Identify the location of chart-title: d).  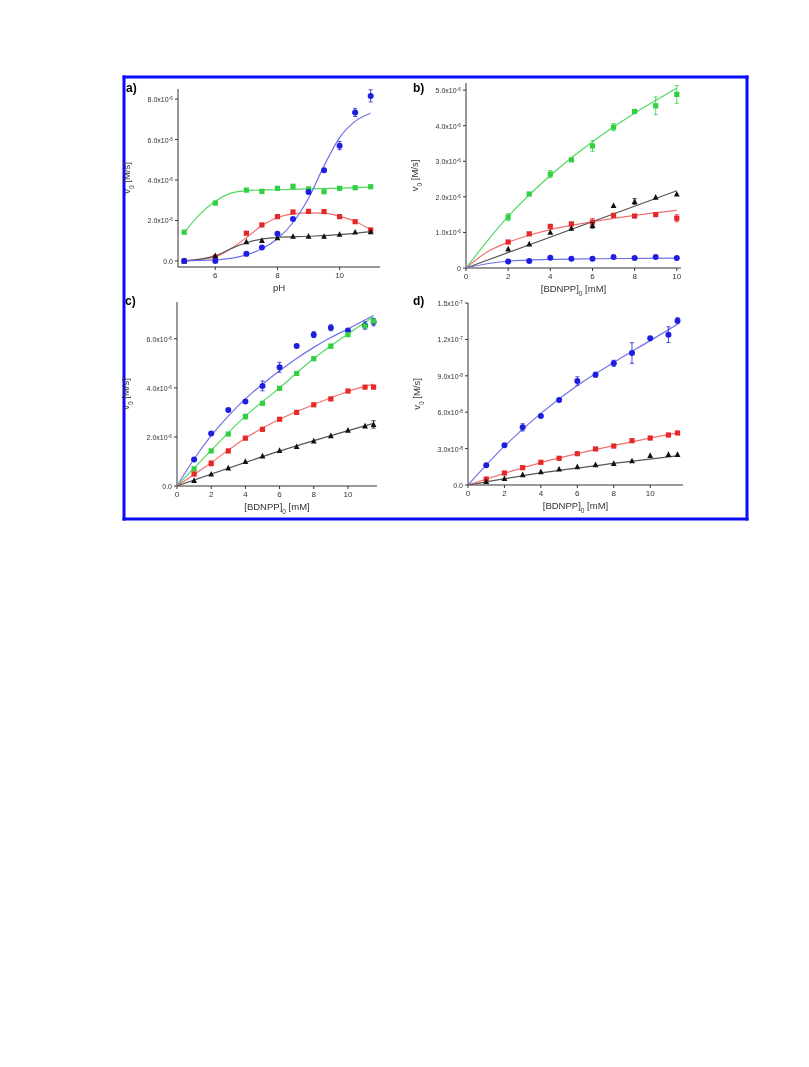
(419, 301).